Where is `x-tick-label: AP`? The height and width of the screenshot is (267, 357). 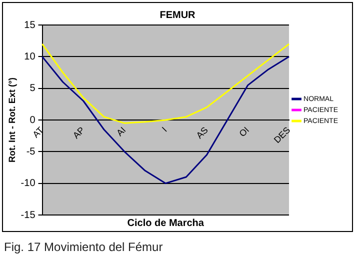 x-tick-label: AP is located at coordinates (78, 132).